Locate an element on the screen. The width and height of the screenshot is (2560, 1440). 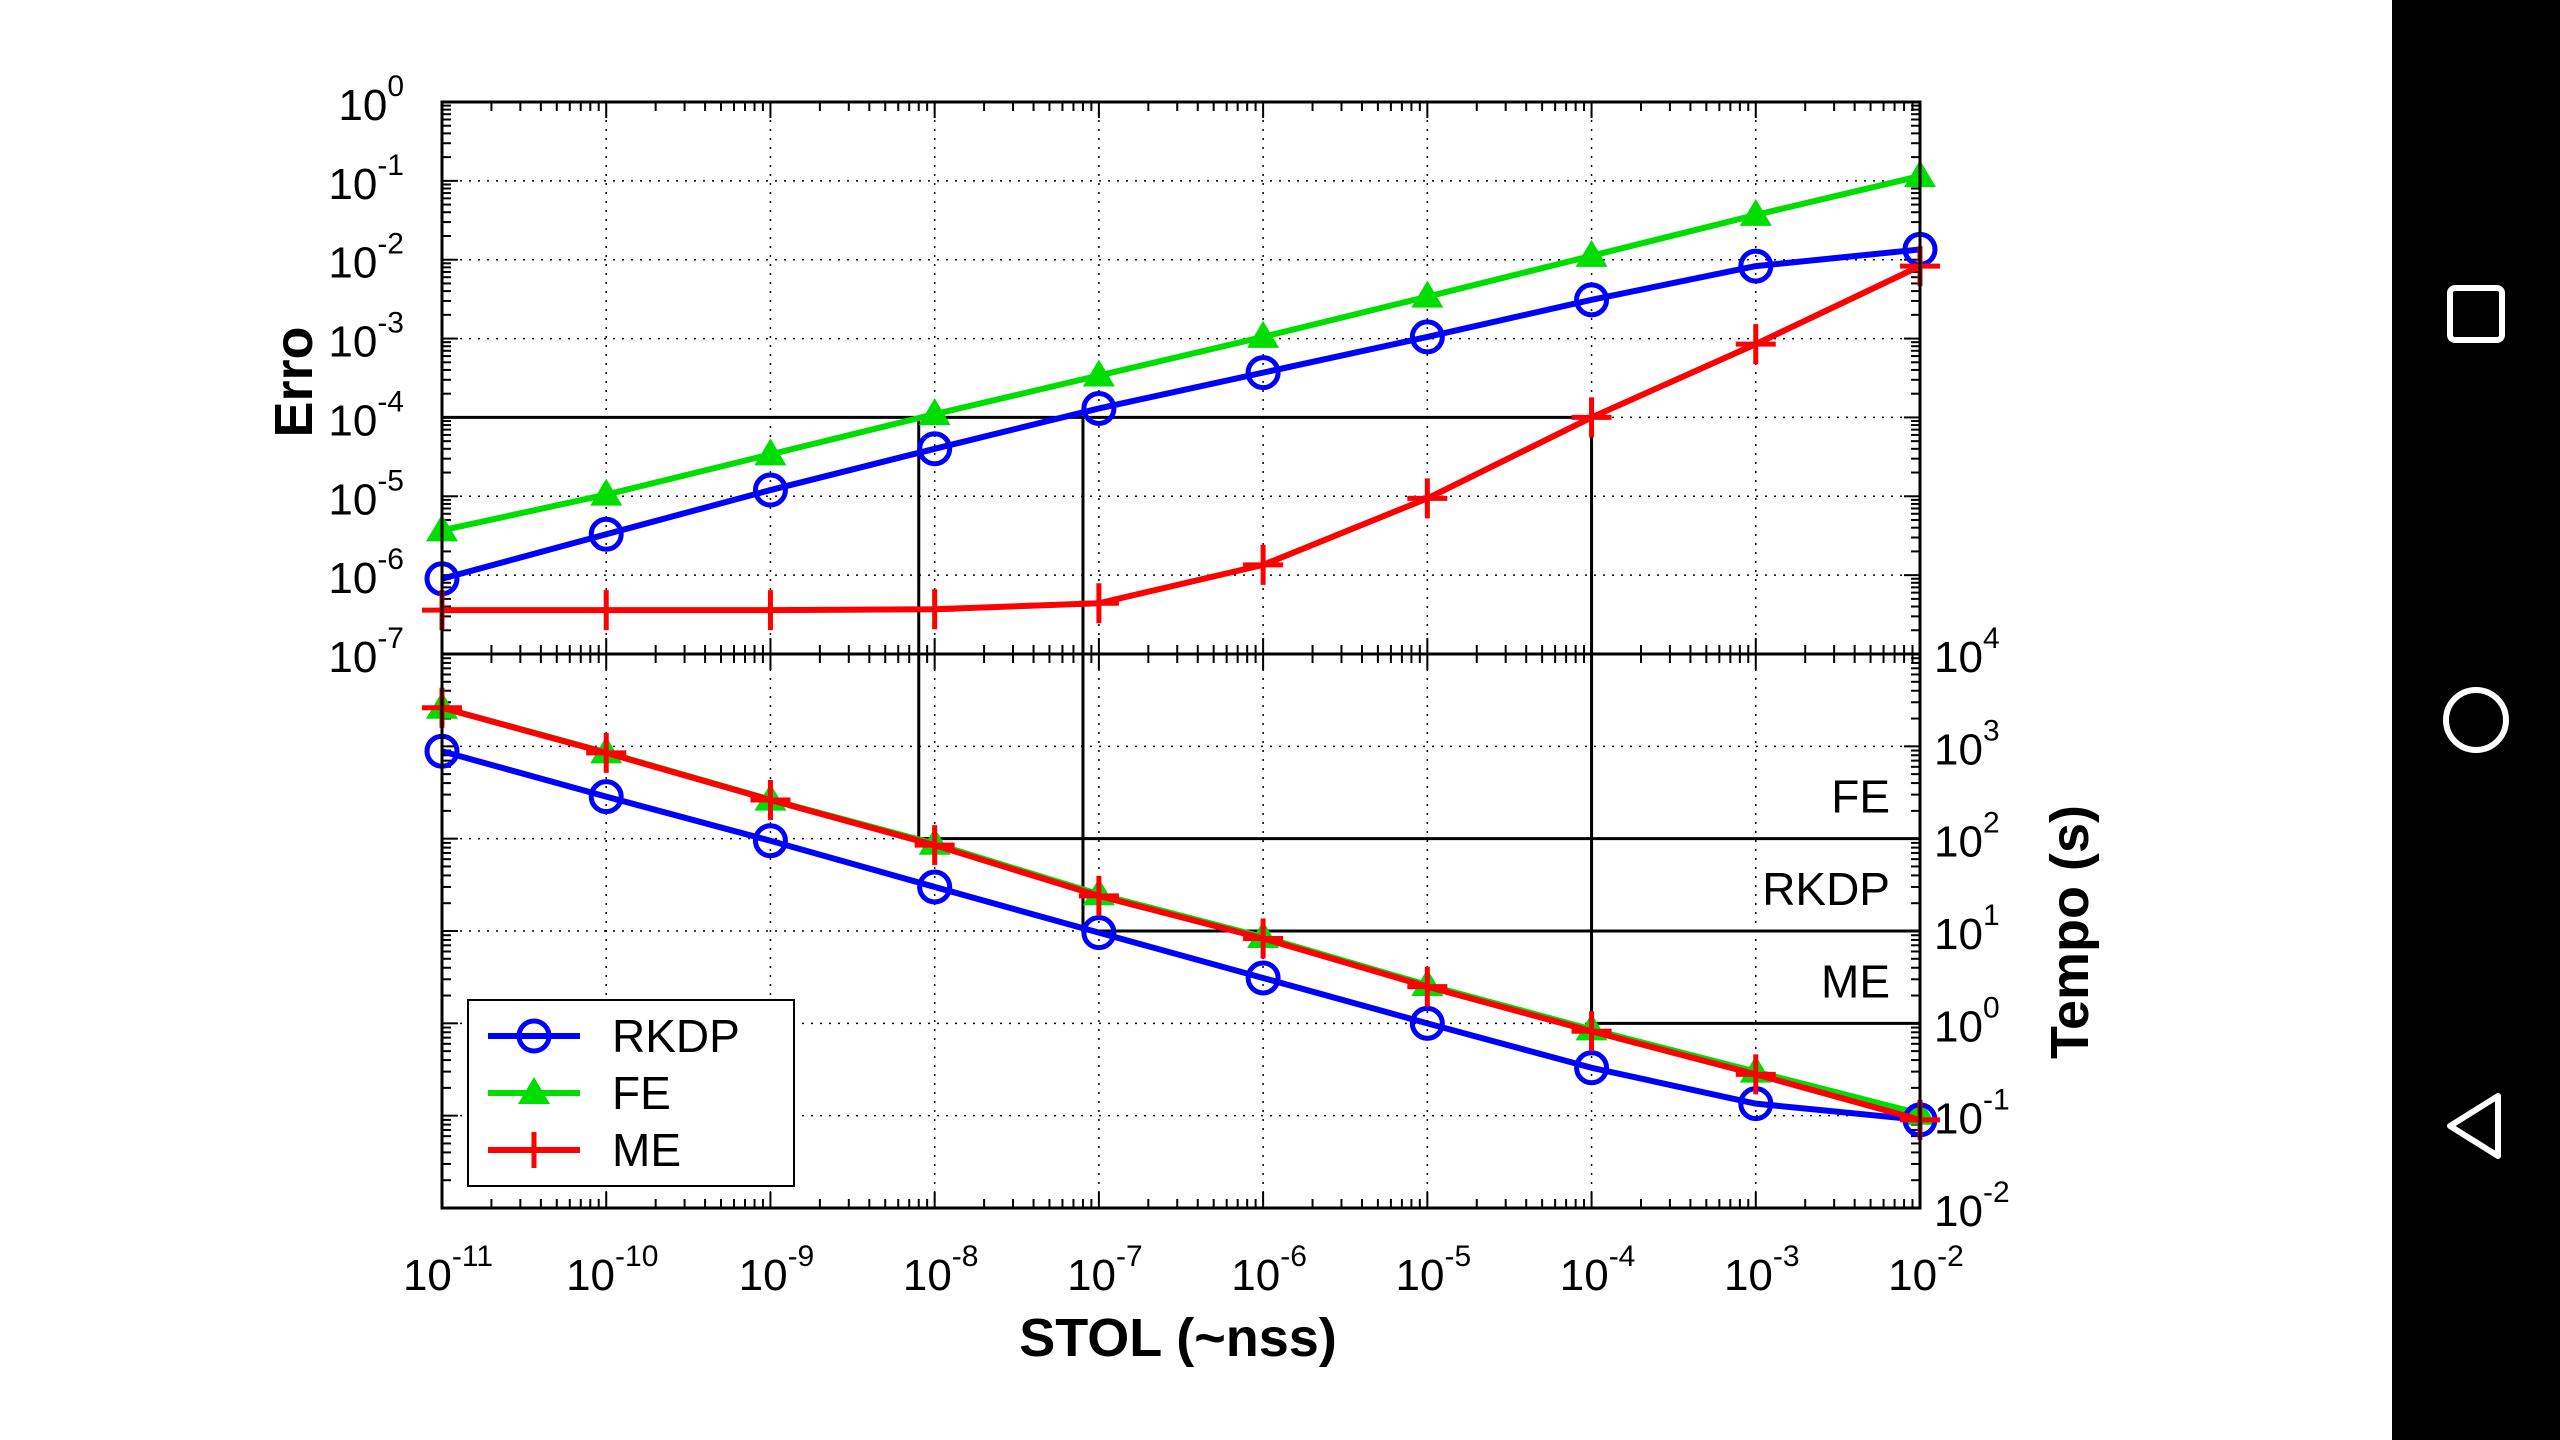
guide-label: RKDP is located at coordinates (1826, 889).